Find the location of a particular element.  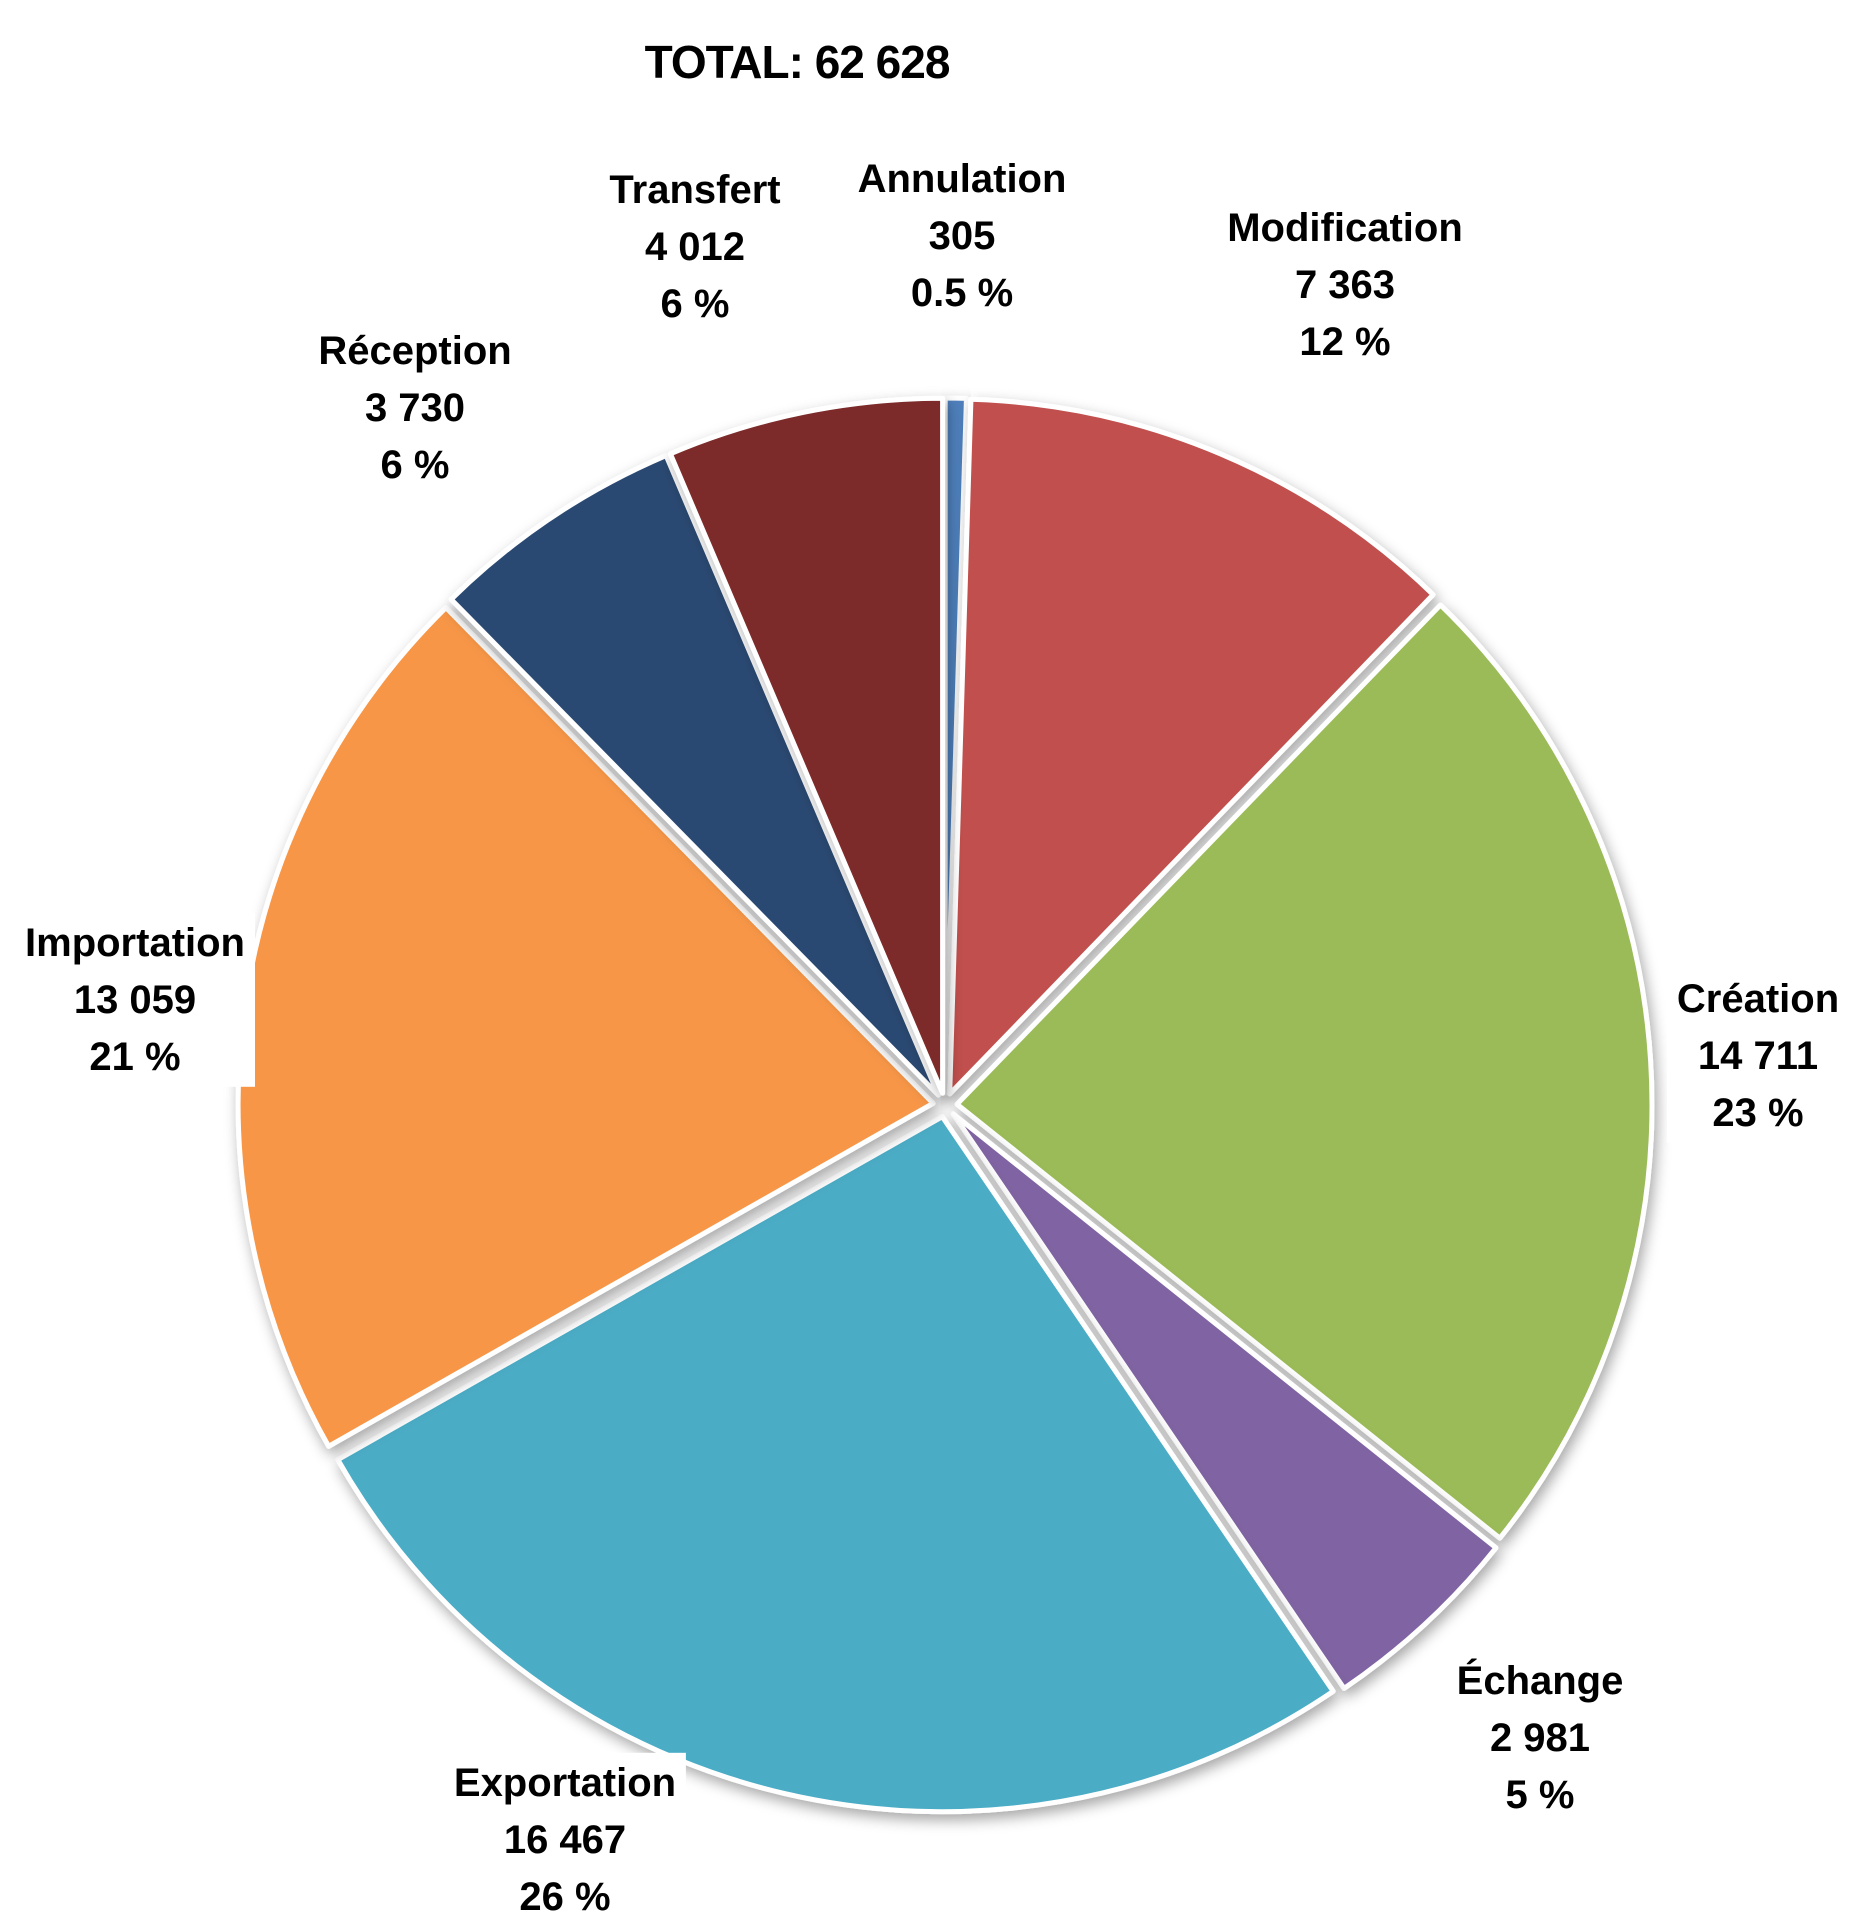

slice-label-annulation: Annulation 305 0.5 % is located at coordinates (962, 236).